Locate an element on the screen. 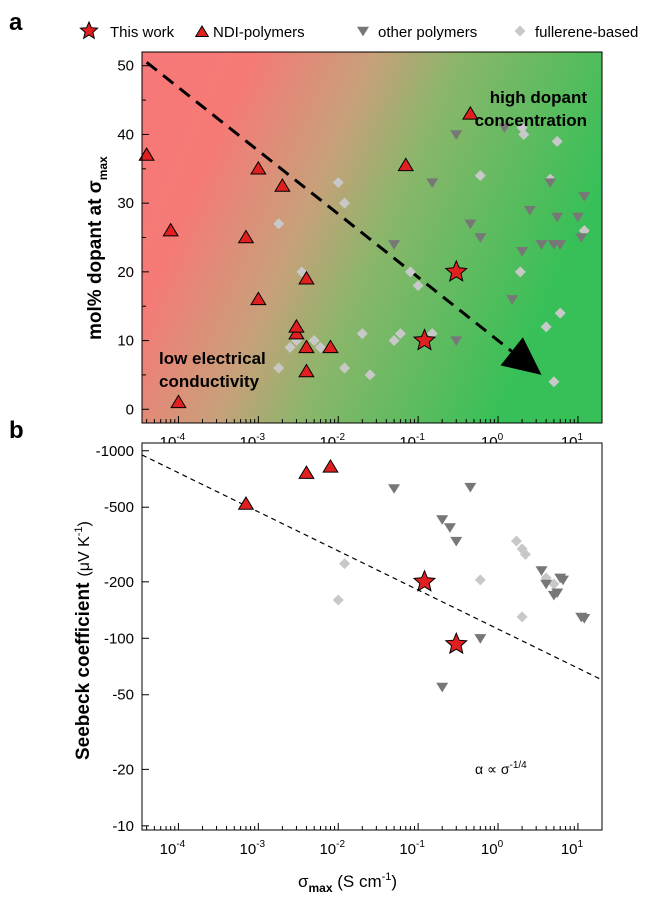 The width and height of the screenshot is (654, 904). legend-label-fullerene: fullerene-based is located at coordinates (586, 32).